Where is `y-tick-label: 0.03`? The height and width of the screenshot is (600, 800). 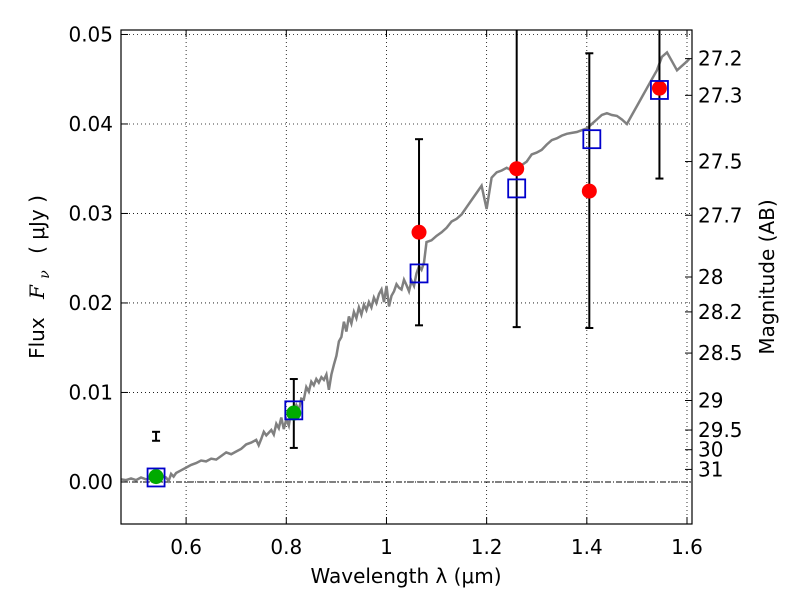
y-tick-label: 0.03 is located at coordinates (90, 213).